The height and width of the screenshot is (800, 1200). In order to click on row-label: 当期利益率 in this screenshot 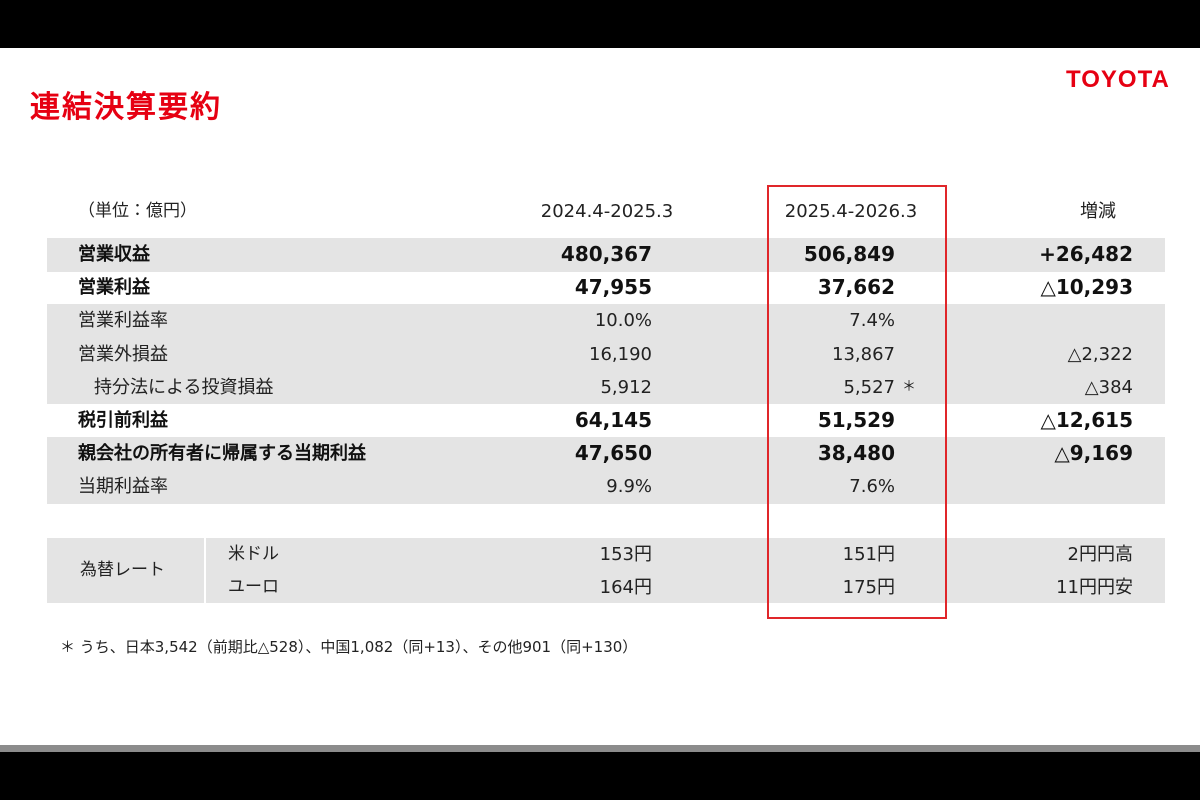, I will do `click(123, 487)`.